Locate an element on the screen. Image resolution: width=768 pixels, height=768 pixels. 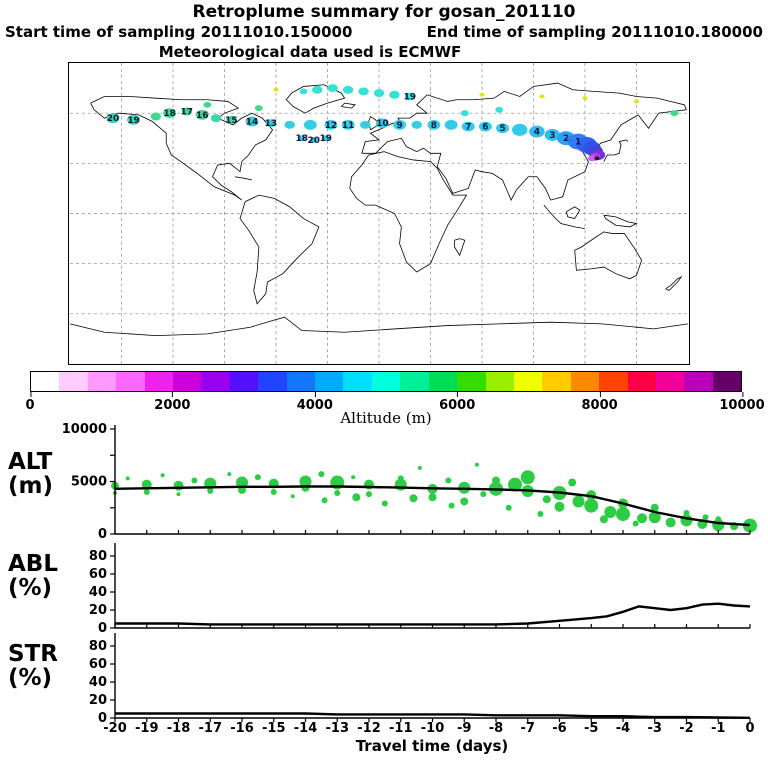
colorbar-title: Altitude (m) is located at coordinates (386, 418).